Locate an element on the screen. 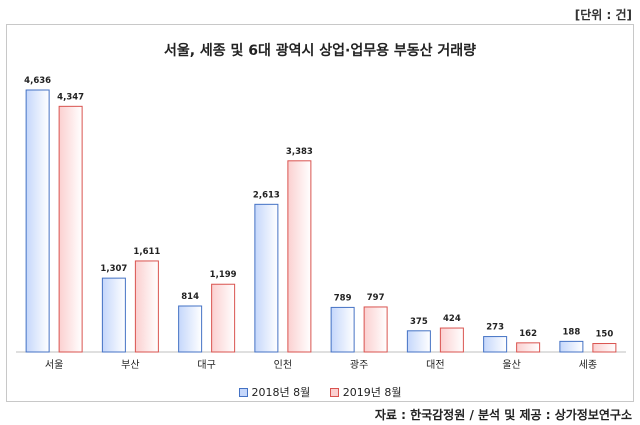 The image size is (640, 425). category-label-3: 인천 is located at coordinates (283, 365).